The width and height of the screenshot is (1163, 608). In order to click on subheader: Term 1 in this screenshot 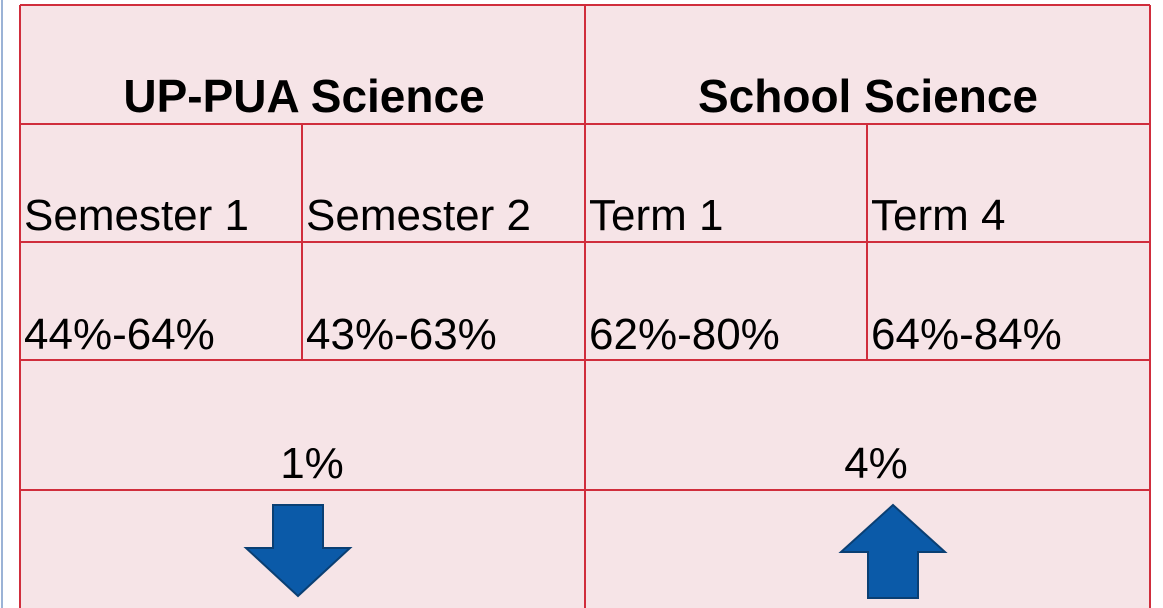, I will do `click(656, 215)`.